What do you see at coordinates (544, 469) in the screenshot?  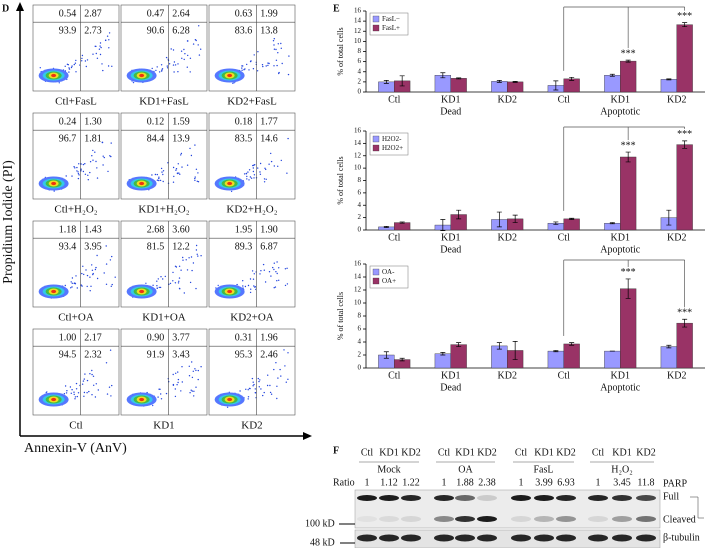 I see `group-label: FasL` at bounding box center [544, 469].